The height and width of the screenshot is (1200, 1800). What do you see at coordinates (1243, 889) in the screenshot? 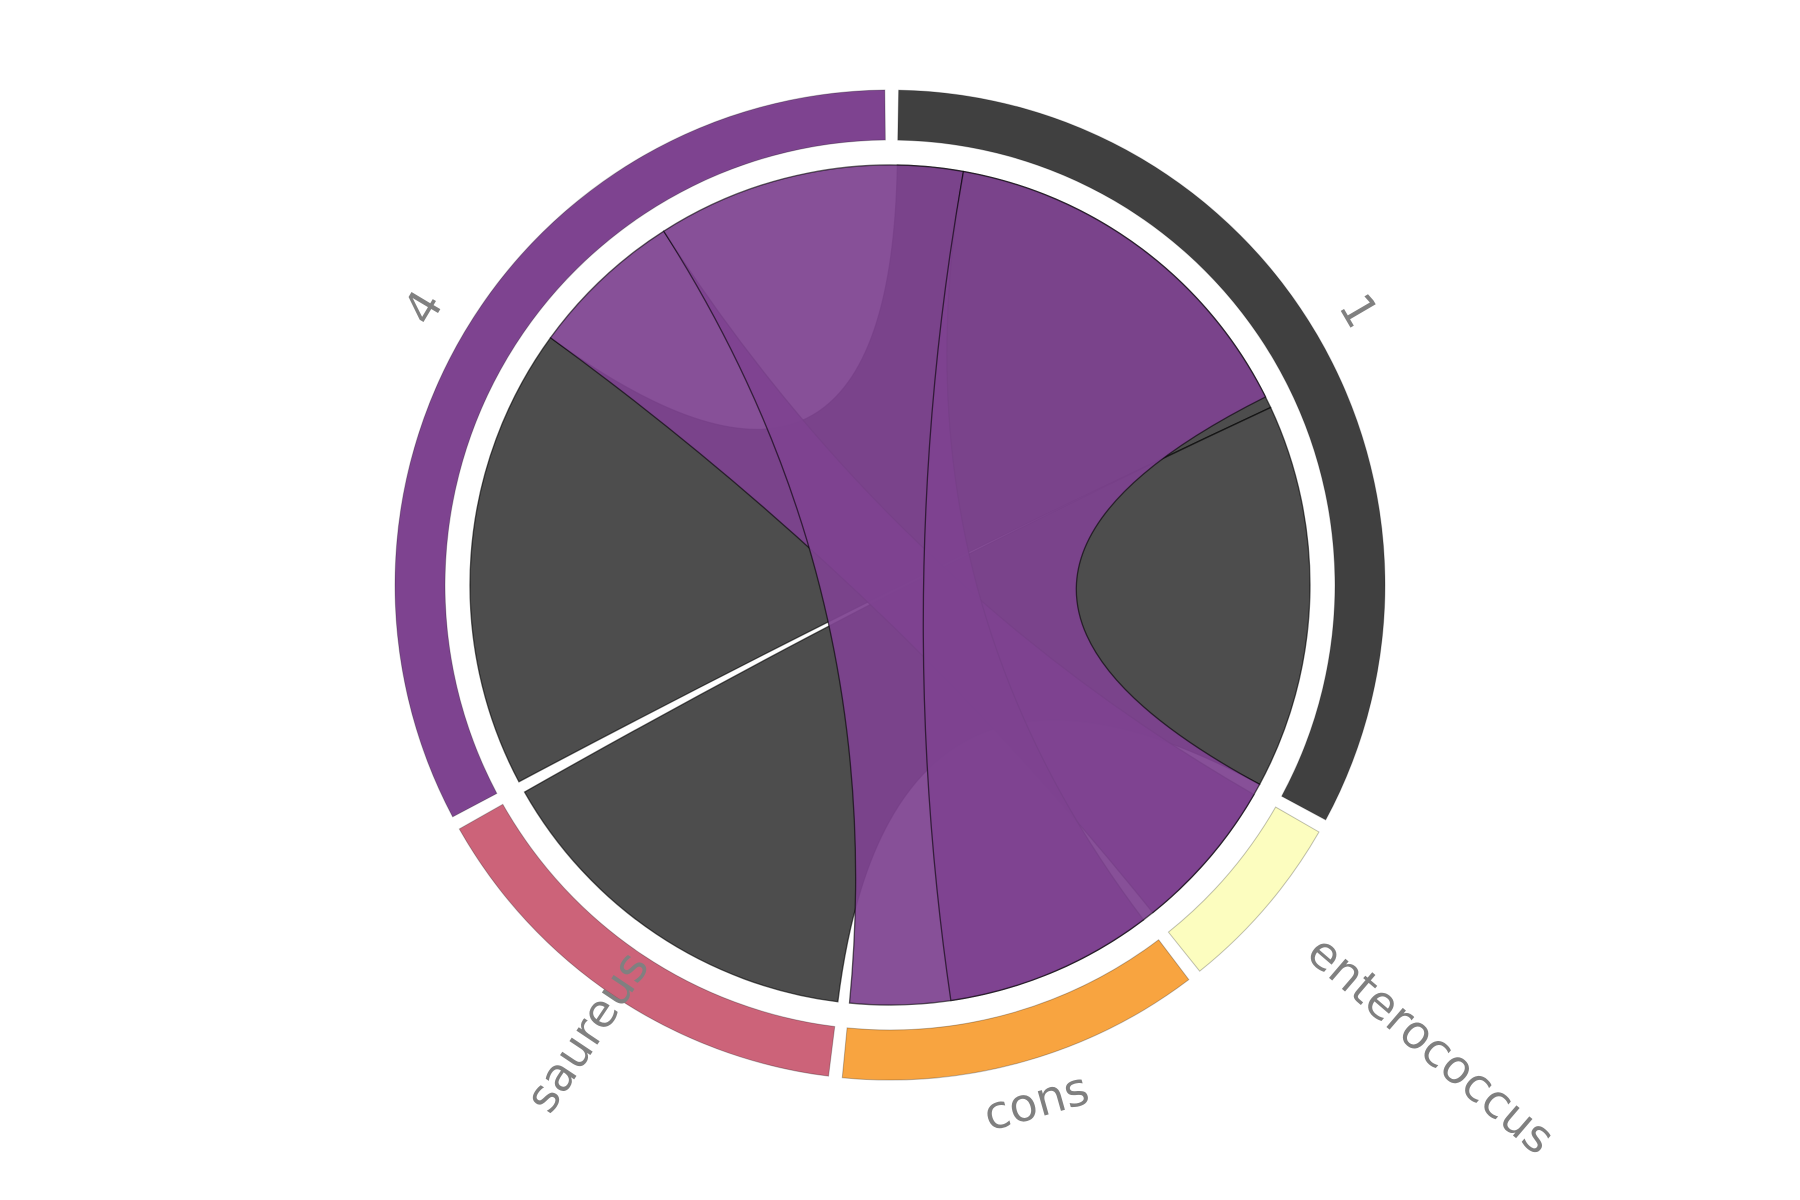
I see `group-arc-enterococcus` at bounding box center [1243, 889].